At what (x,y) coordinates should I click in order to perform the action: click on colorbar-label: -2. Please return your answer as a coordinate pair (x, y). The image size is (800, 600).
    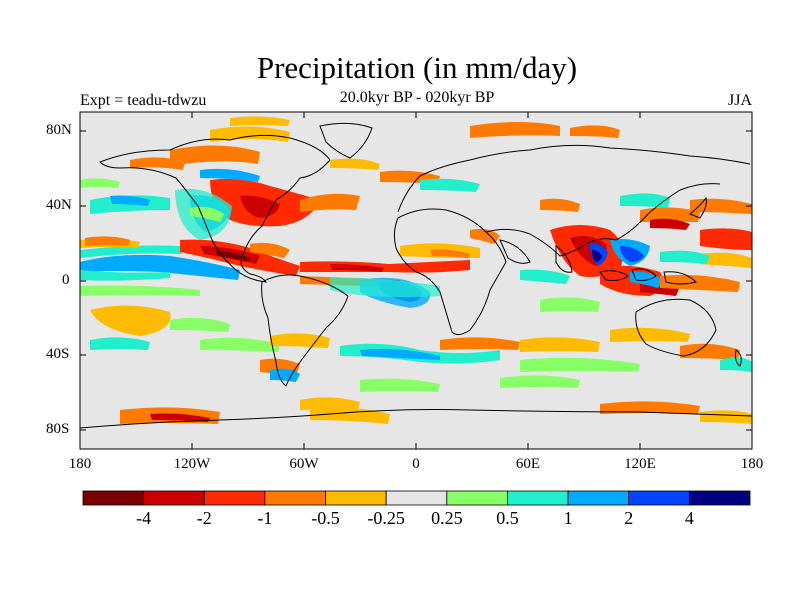
    Looking at the image, I should click on (204, 518).